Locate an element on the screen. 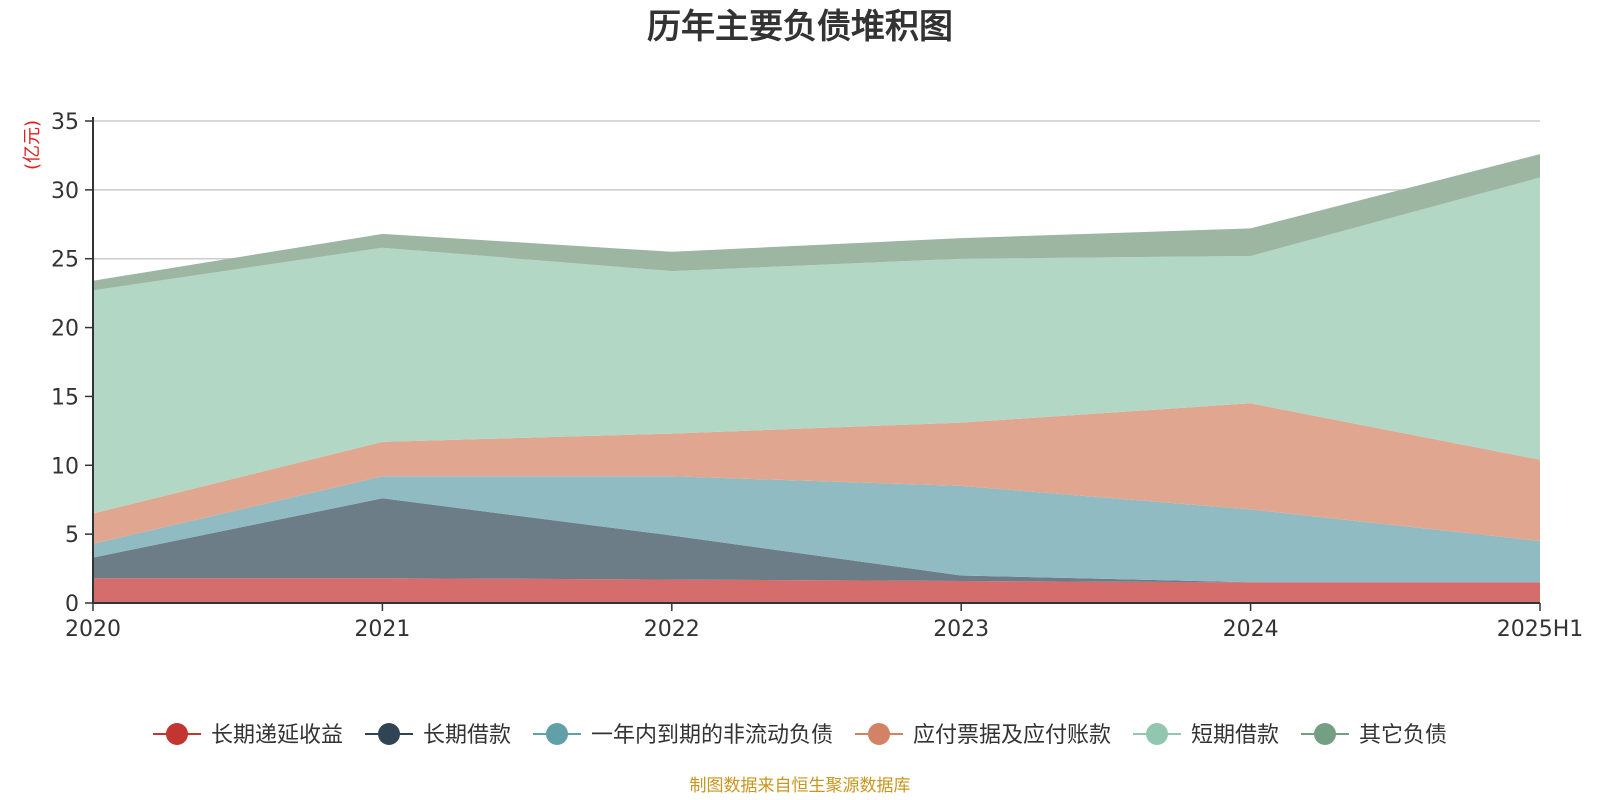 This screenshot has width=1600, height=800. legend-label: 长期借款 is located at coordinates (467, 735).